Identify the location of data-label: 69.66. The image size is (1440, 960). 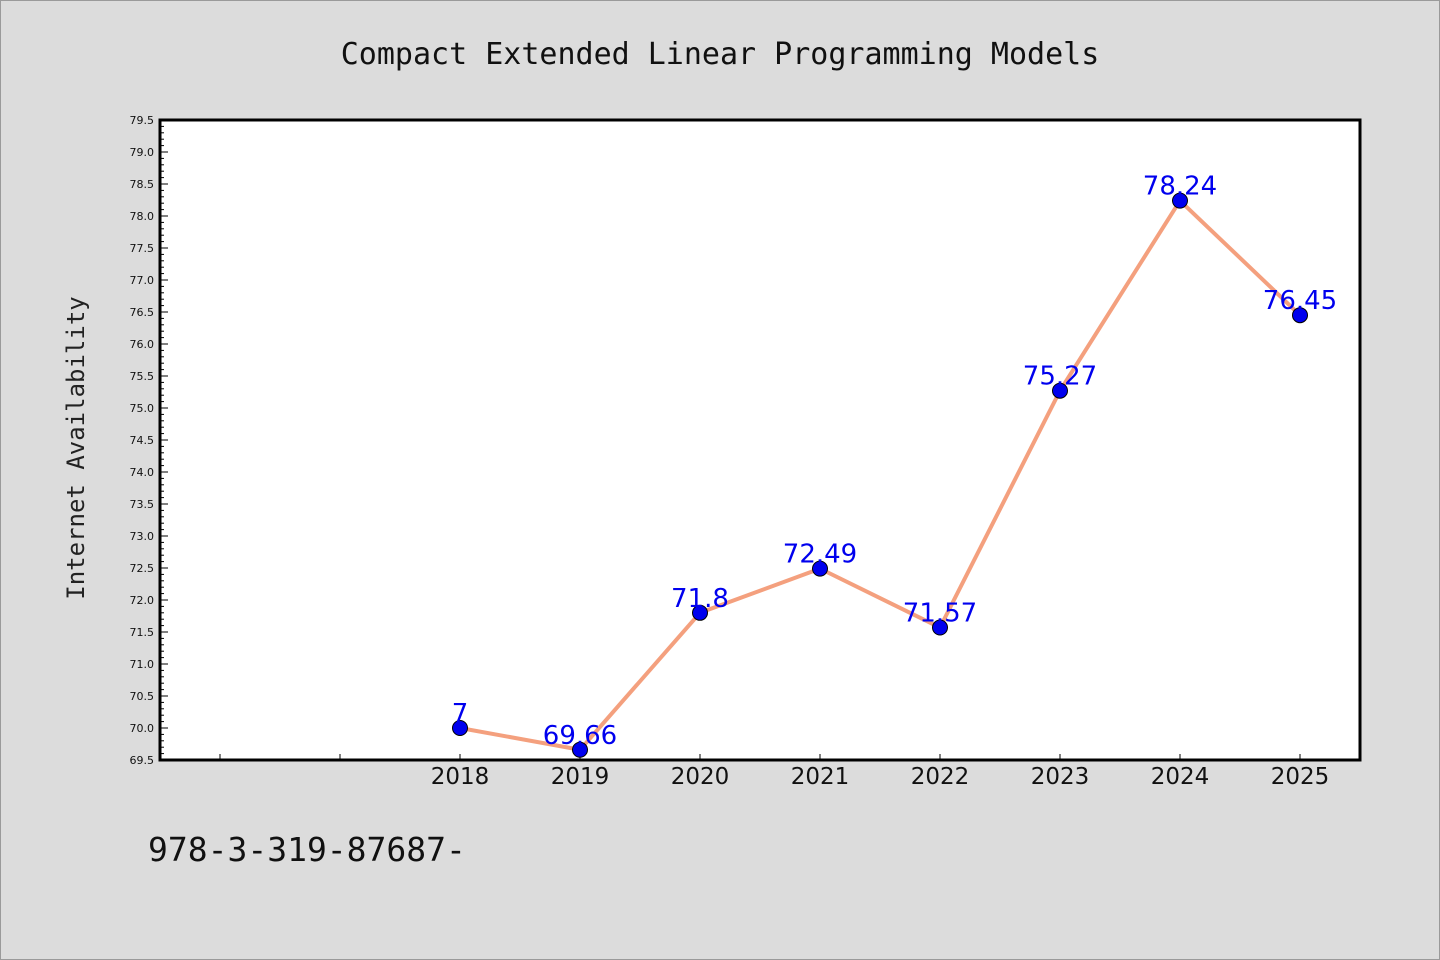
(580, 736).